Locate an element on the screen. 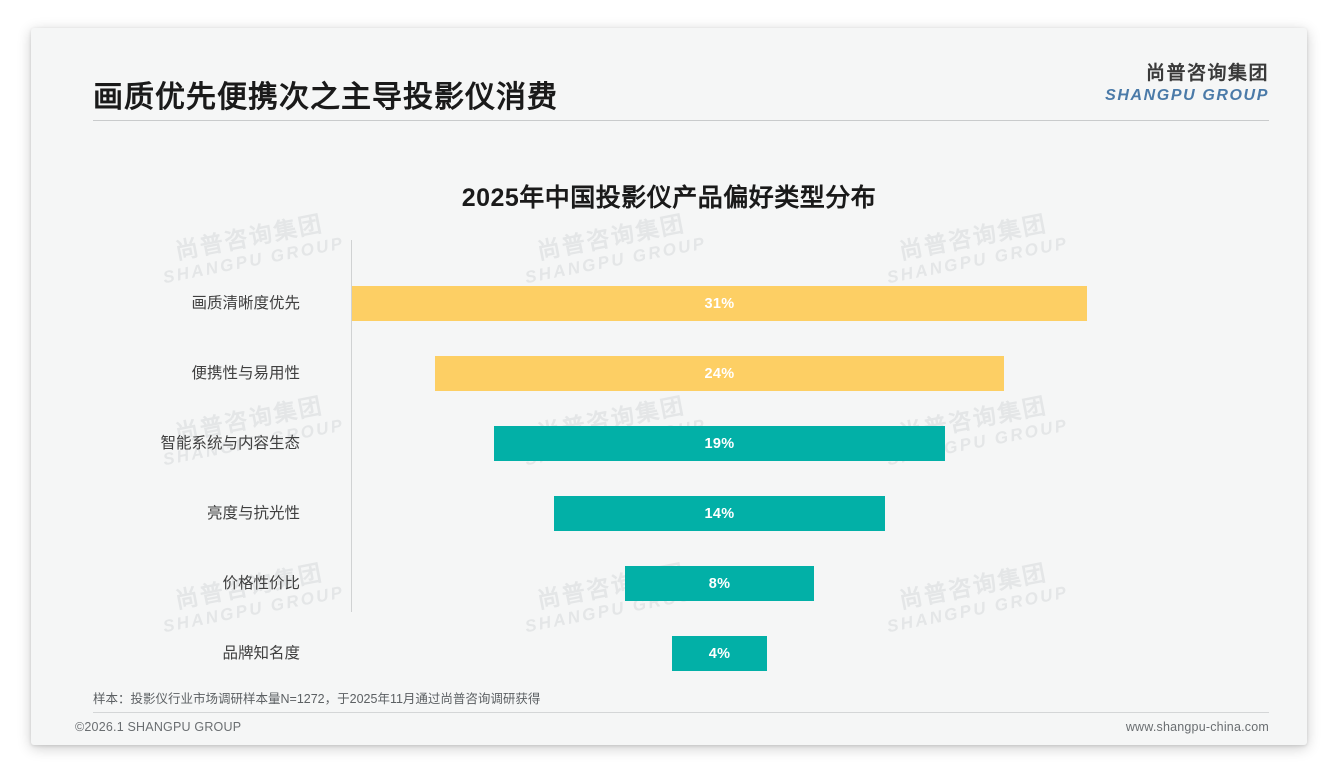 Image resolution: width=1340 pixels, height=780 pixels. bar-track: 8% is located at coordinates (829, 583).